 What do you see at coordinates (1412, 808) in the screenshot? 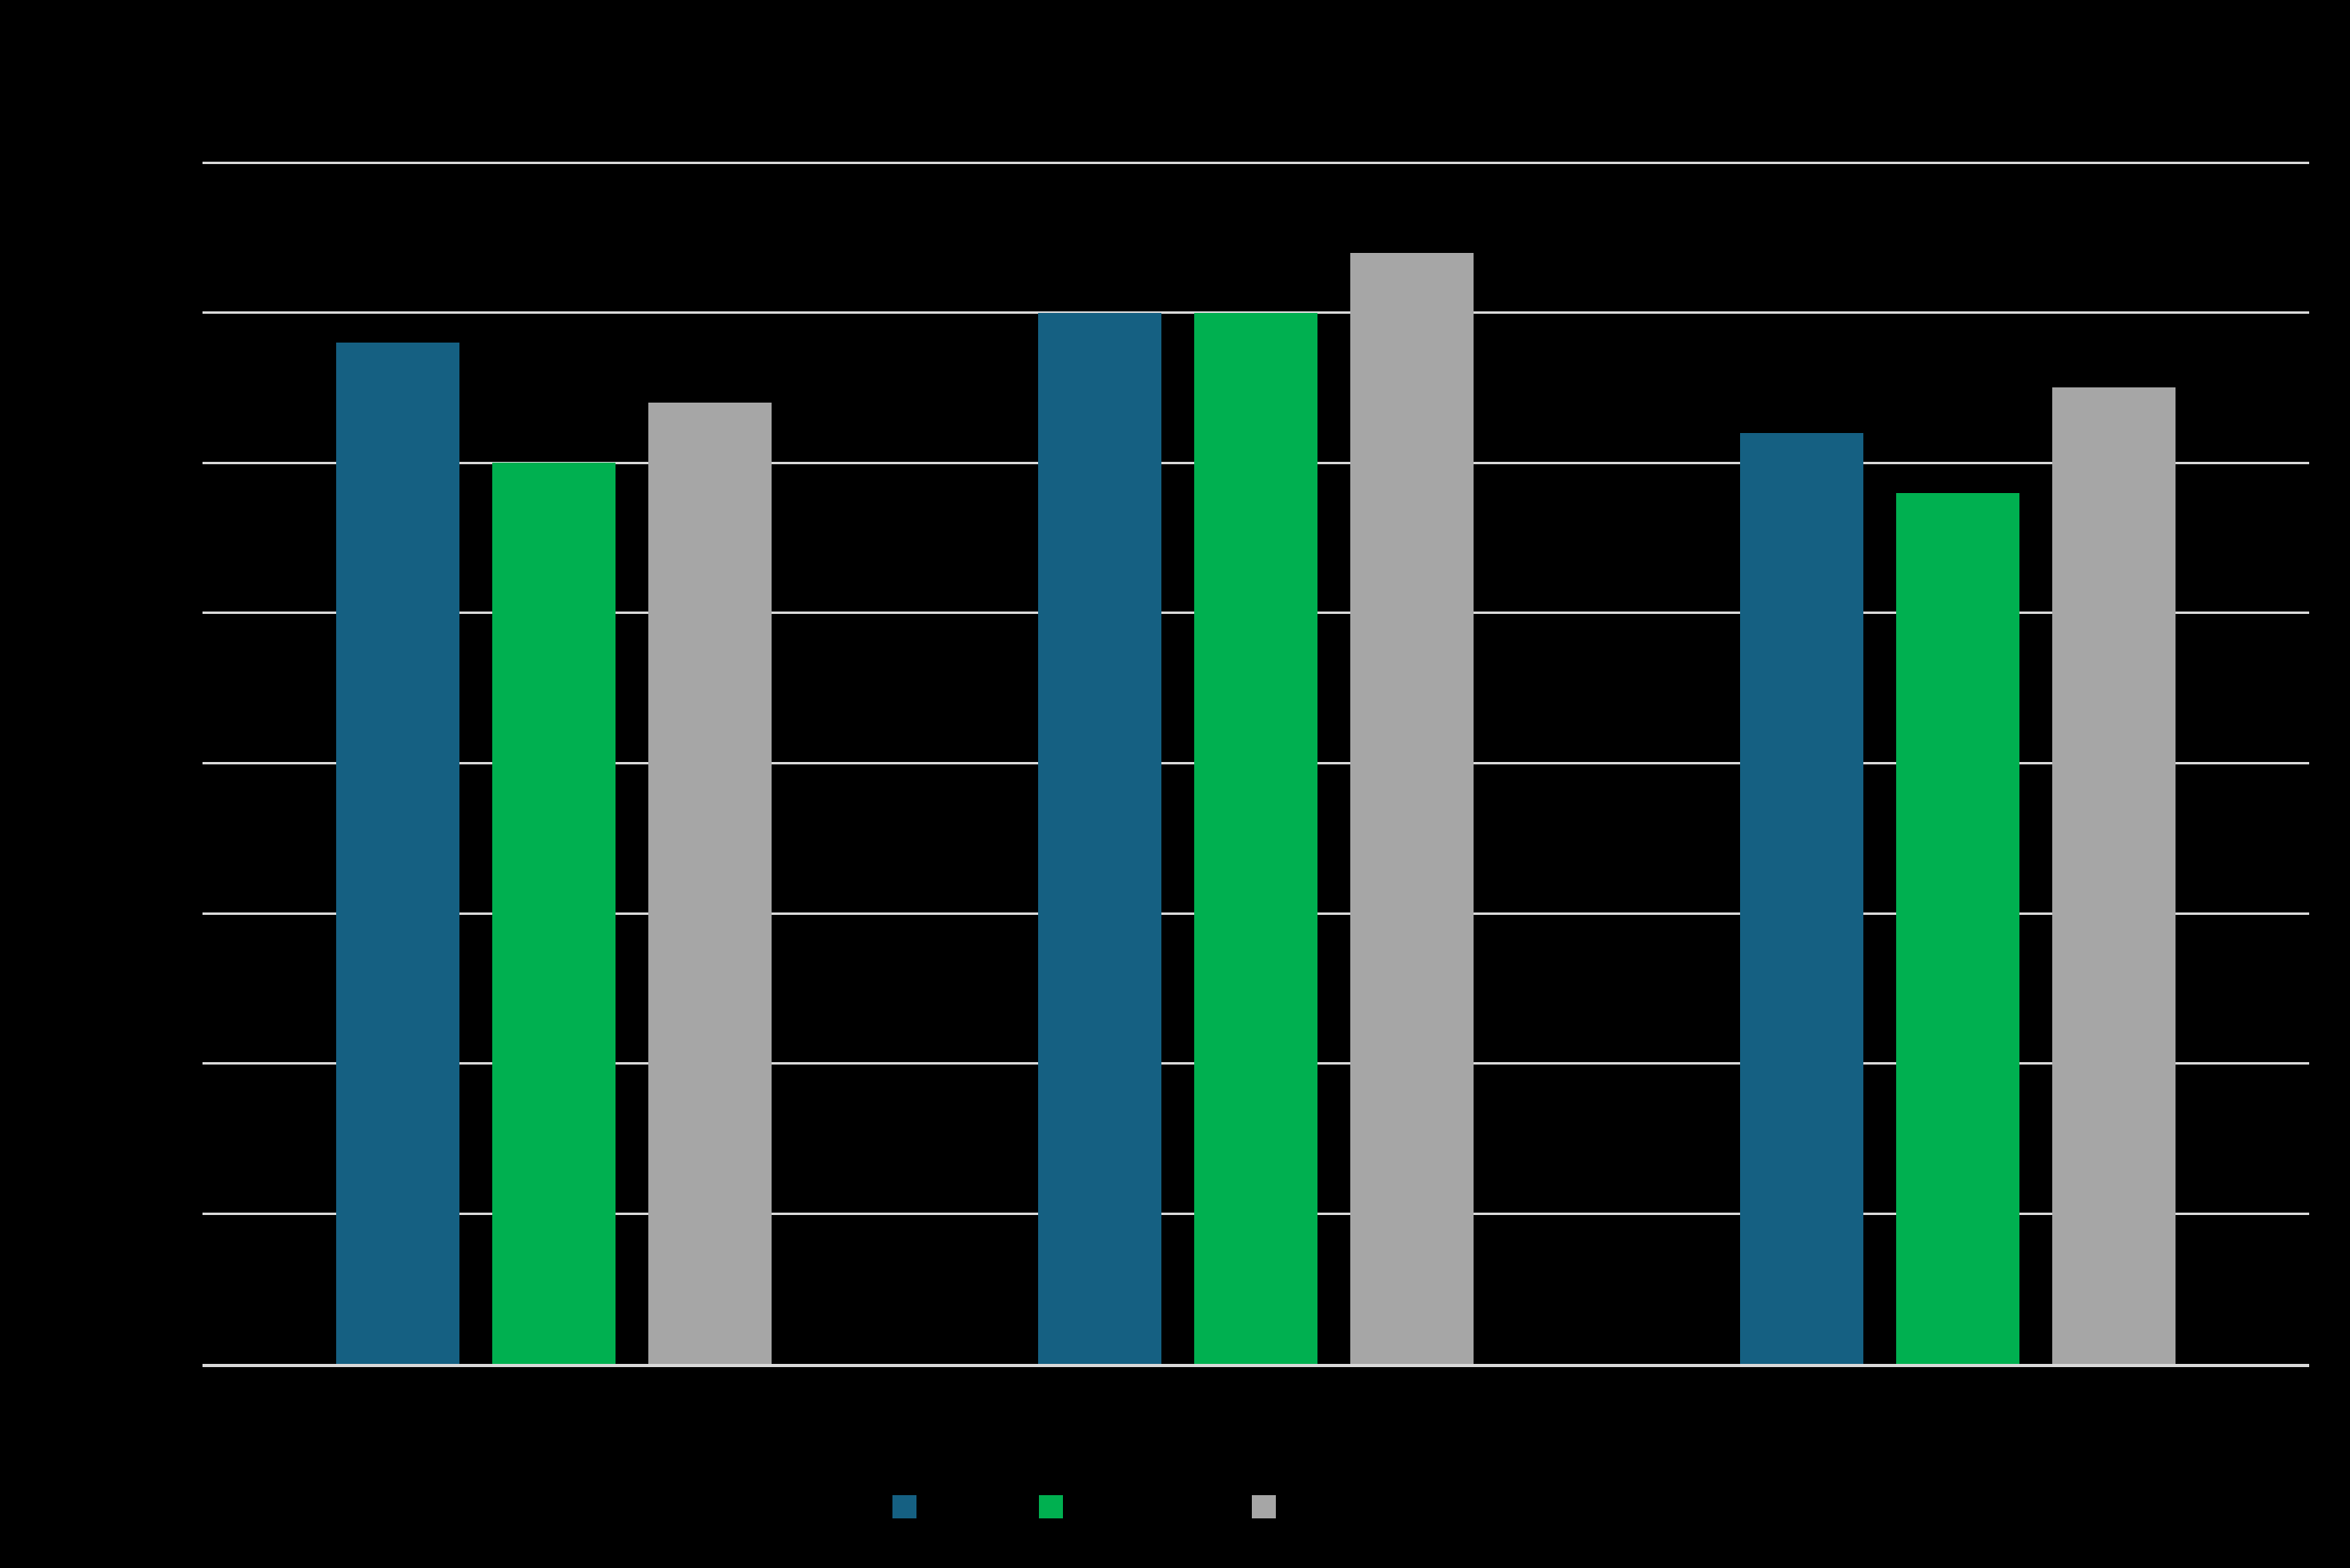
I see `bar-series3-category2` at bounding box center [1412, 808].